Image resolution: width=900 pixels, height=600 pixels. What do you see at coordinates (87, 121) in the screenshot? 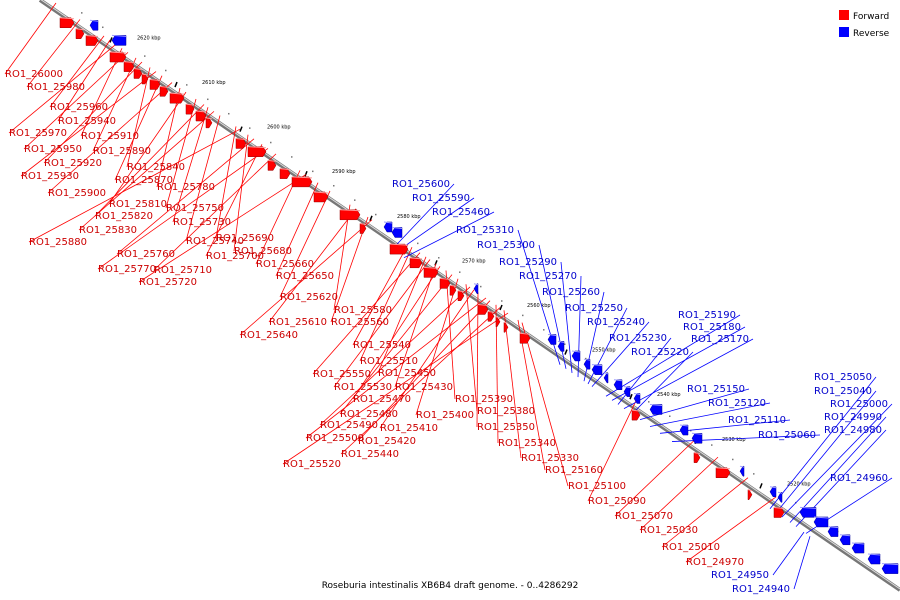
I see `gene-label: RO1_25940` at bounding box center [87, 121].